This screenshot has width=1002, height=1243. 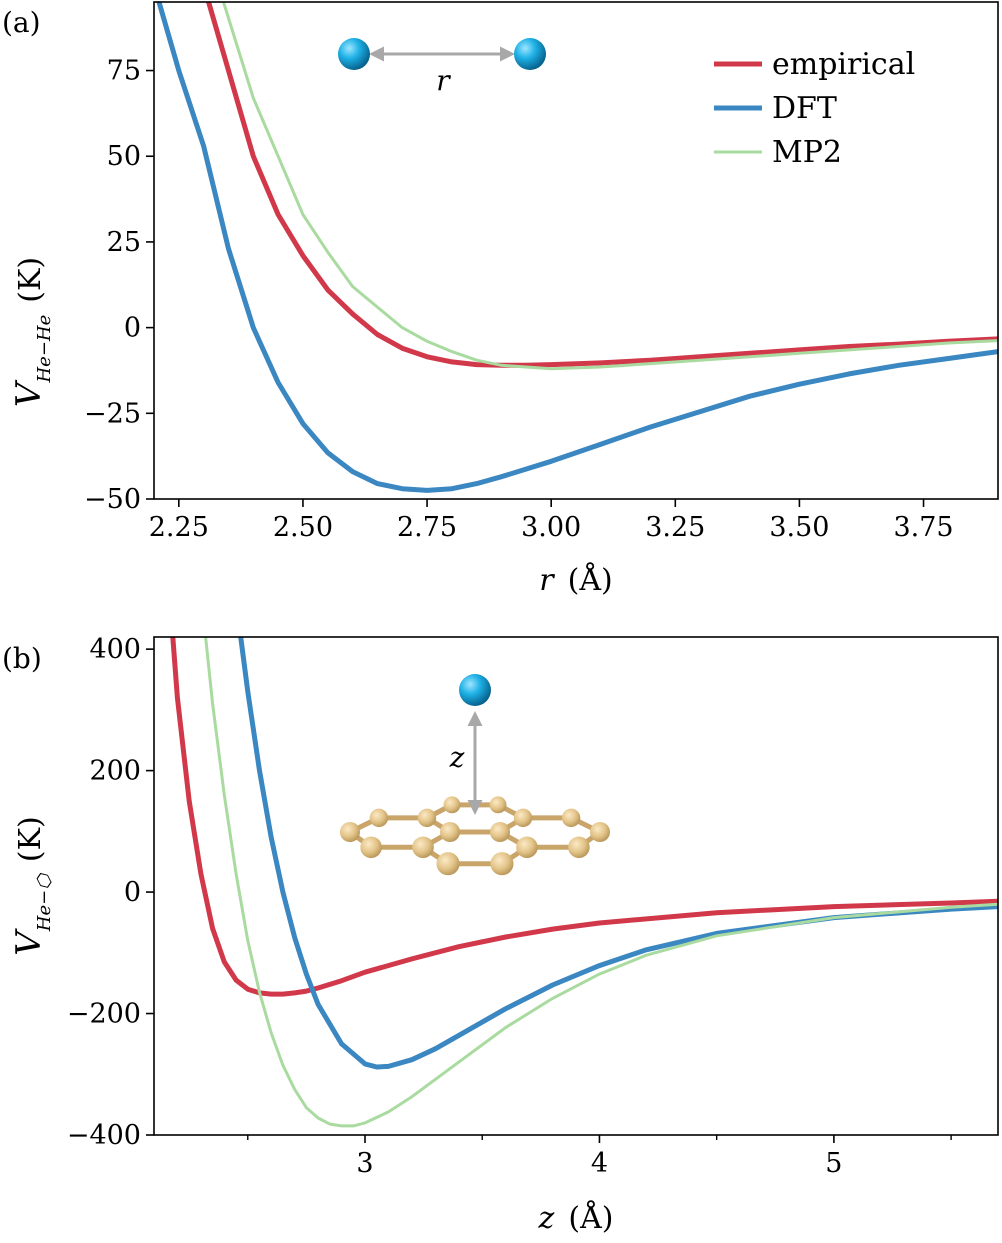 What do you see at coordinates (112, 413) in the screenshot?
I see `y-tick-label: −25` at bounding box center [112, 413].